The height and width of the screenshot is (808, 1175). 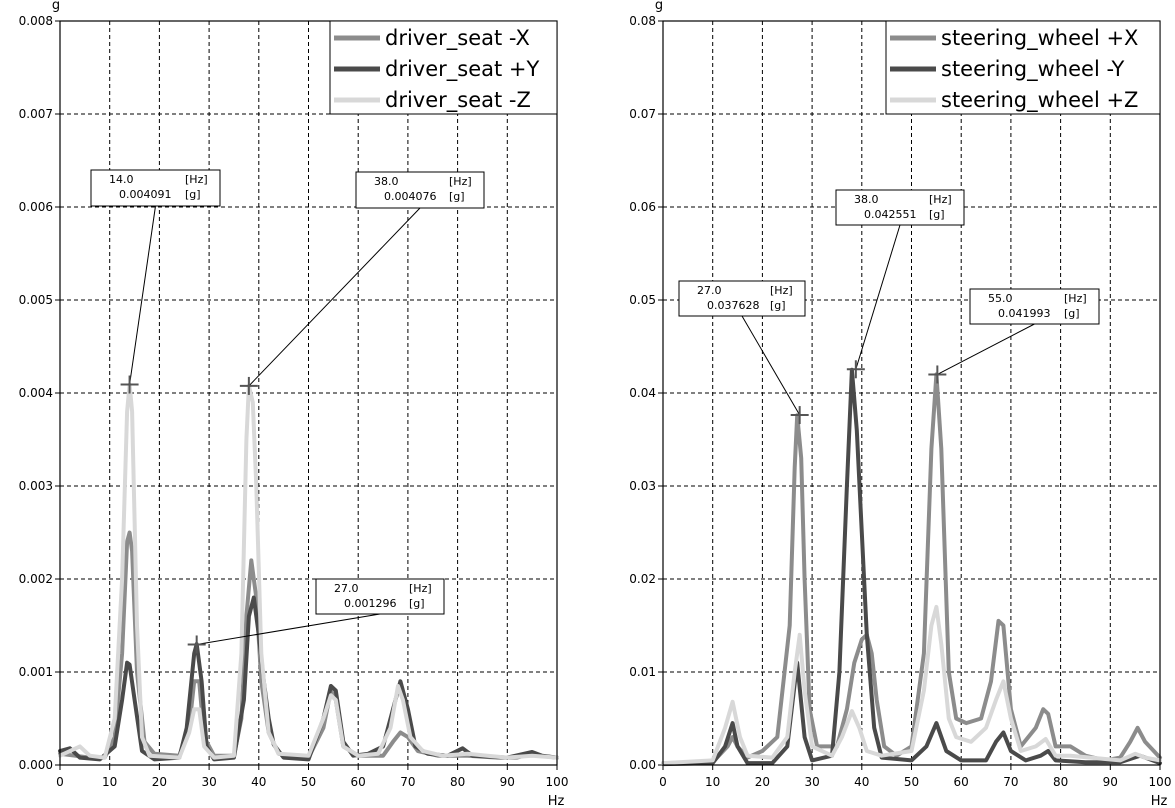 I want to click on annotation-amplitude: 0.037628, so click(x=733, y=305).